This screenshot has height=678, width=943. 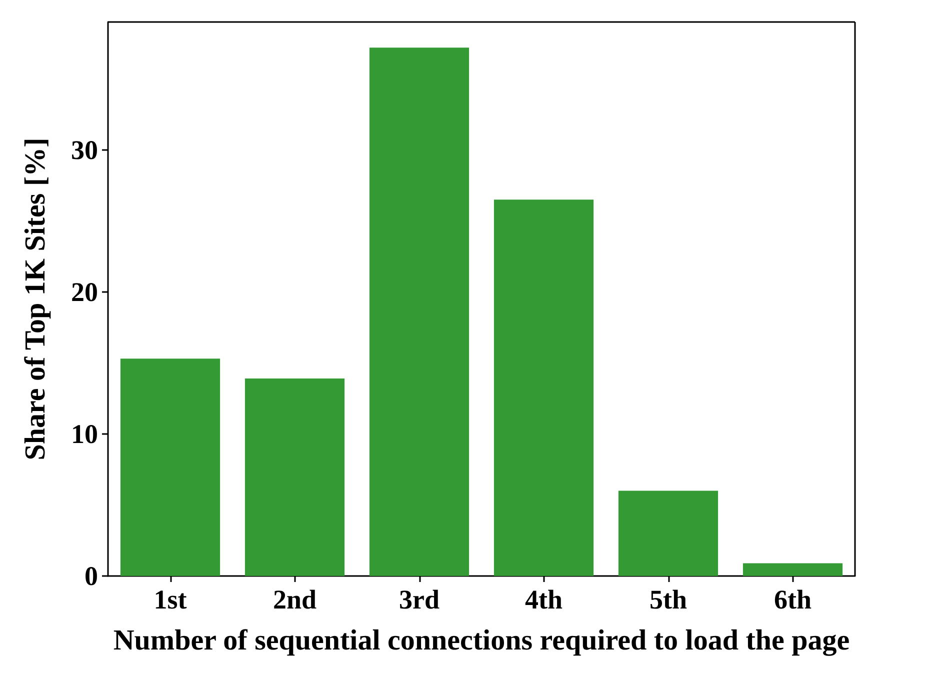 I want to click on x-tick-label: 6th, so click(x=793, y=599).